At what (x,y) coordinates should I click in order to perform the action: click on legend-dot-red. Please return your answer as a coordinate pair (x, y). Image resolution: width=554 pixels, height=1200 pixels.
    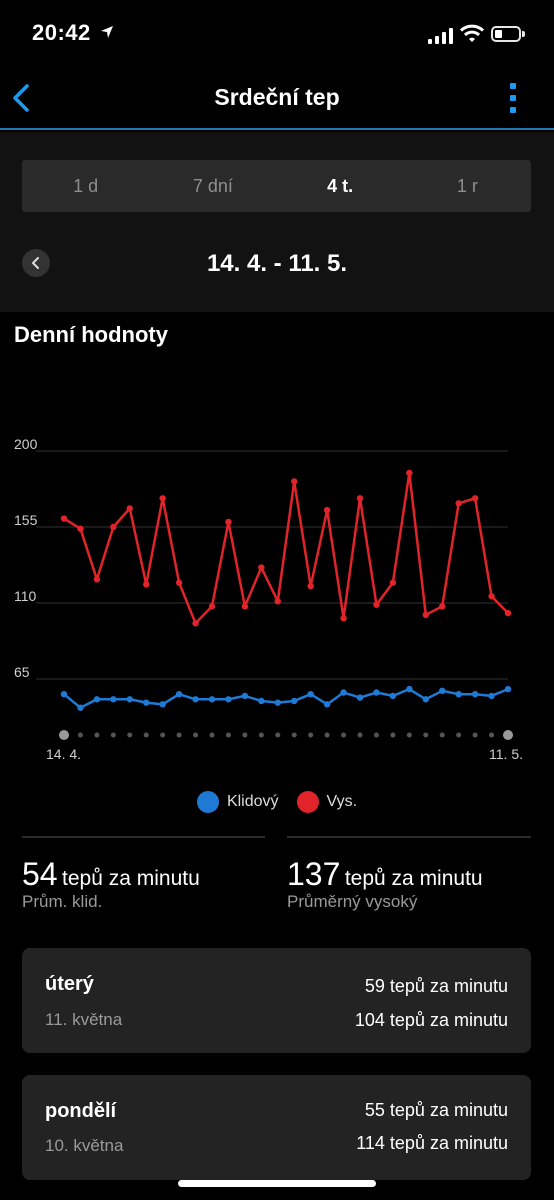
    Looking at the image, I should click on (307, 802).